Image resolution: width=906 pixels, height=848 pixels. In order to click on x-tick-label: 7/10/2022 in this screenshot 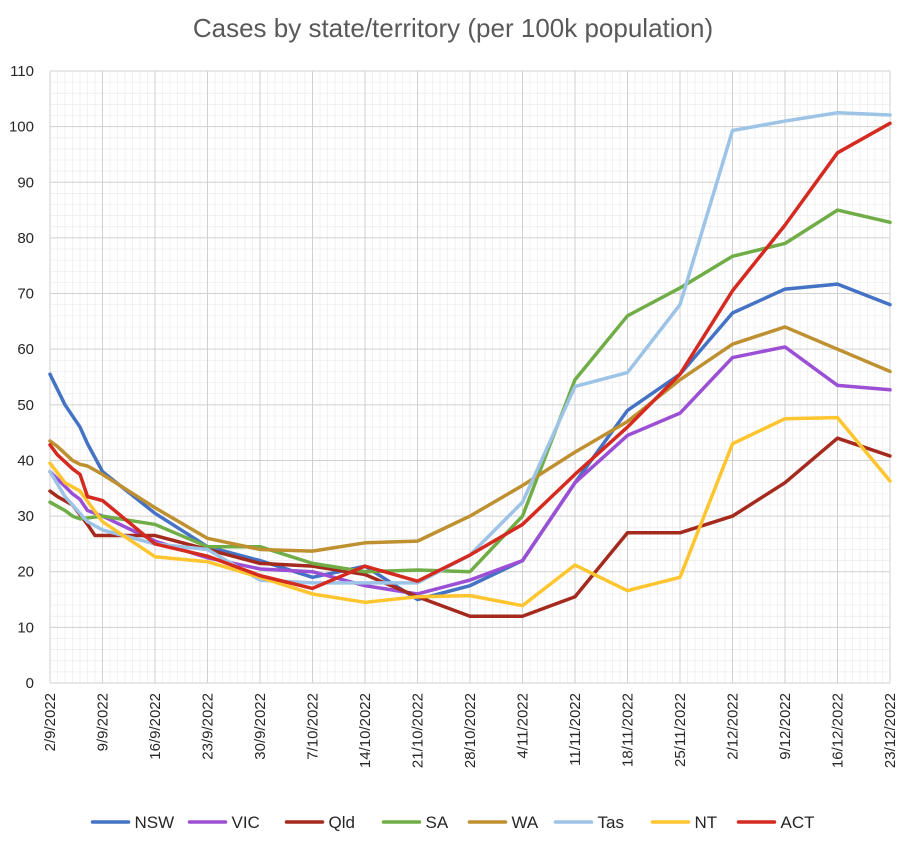, I will do `click(313, 726)`.